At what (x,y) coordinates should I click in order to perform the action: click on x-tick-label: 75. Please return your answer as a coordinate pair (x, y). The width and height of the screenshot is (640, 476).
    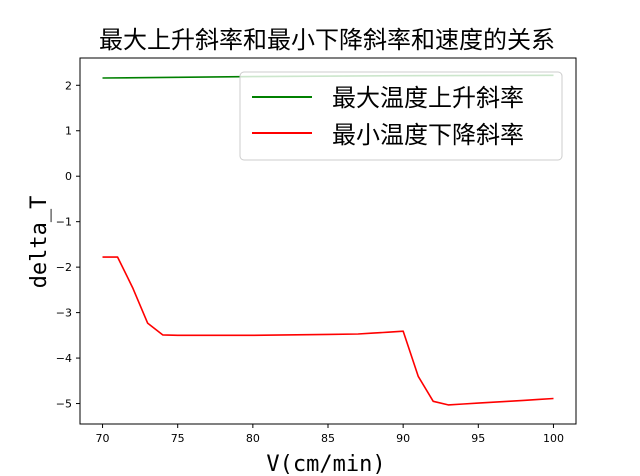
    Looking at the image, I should click on (178, 438).